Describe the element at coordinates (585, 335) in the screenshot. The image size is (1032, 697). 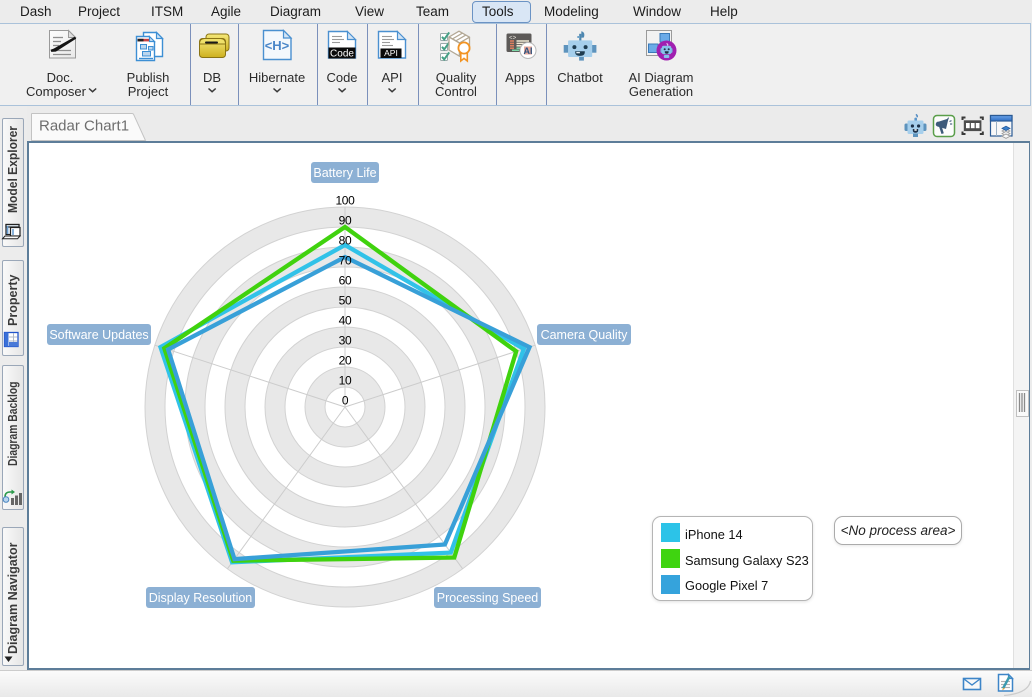
I see `svg-text: Camera Quality` at that location.